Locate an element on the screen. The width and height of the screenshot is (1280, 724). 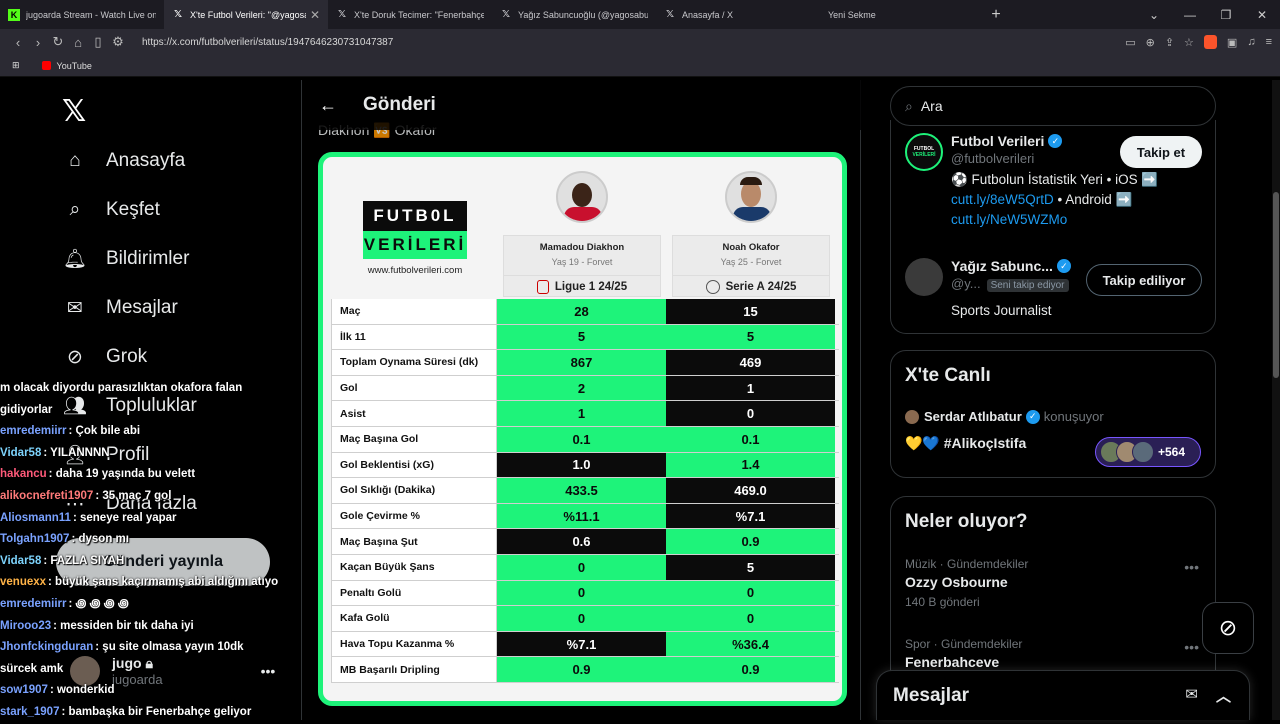
chat-username: hakancu is located at coordinates (23, 474).